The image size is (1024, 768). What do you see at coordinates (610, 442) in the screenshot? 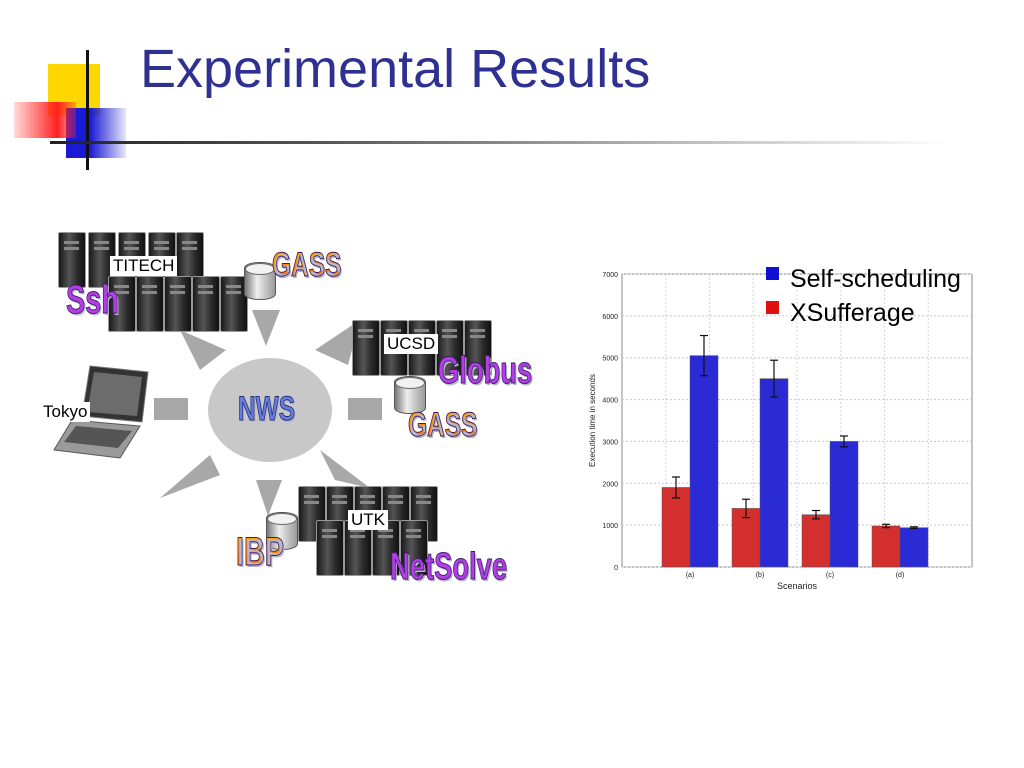
I see `y-tick-label: 3000` at bounding box center [610, 442].